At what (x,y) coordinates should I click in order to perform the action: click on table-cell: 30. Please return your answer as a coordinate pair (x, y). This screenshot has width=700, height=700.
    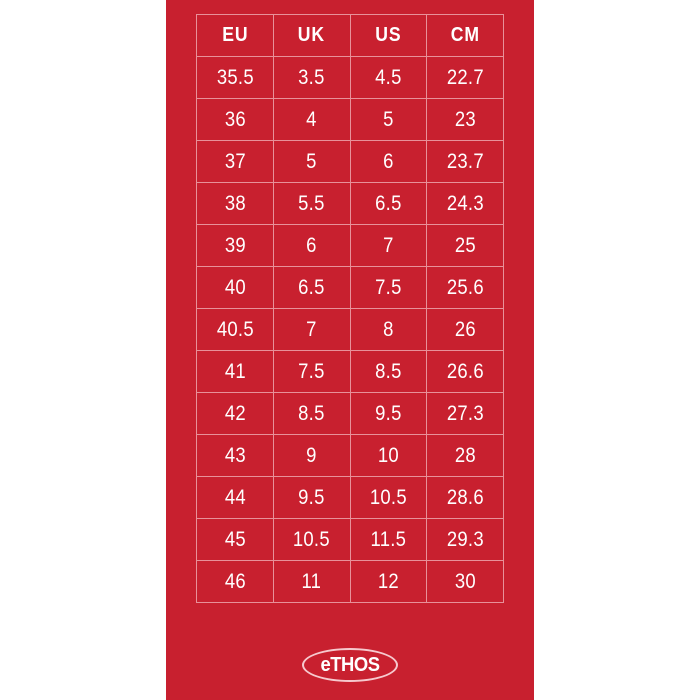
    Looking at the image, I should click on (465, 581).